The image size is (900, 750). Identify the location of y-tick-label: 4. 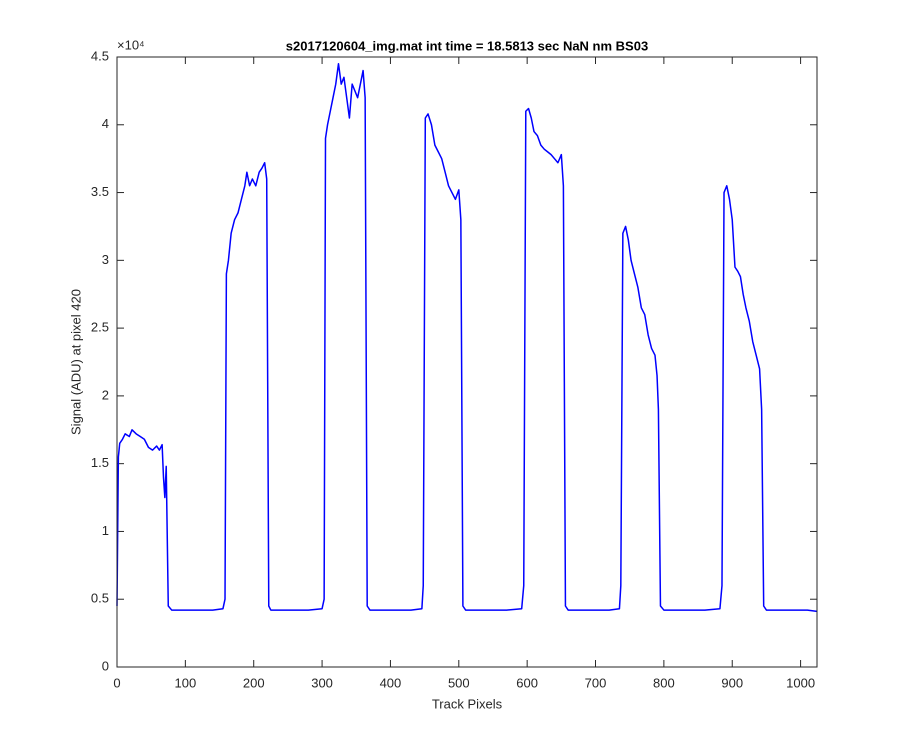
(105, 123).